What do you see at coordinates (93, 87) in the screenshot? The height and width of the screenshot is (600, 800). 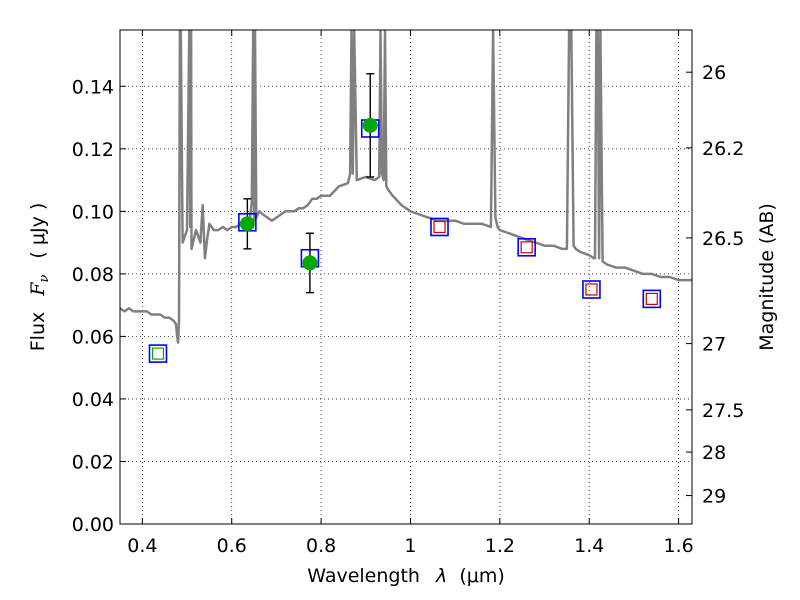 I see `y-tick-label: 0.14` at bounding box center [93, 87].